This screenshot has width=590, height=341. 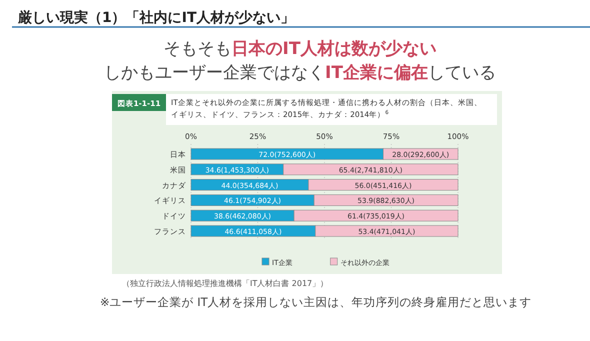 What do you see at coordinates (155, 17) in the screenshot?
I see `text: 厳しい現実（1）「社内にIT人材が少ない」` at bounding box center [155, 17].